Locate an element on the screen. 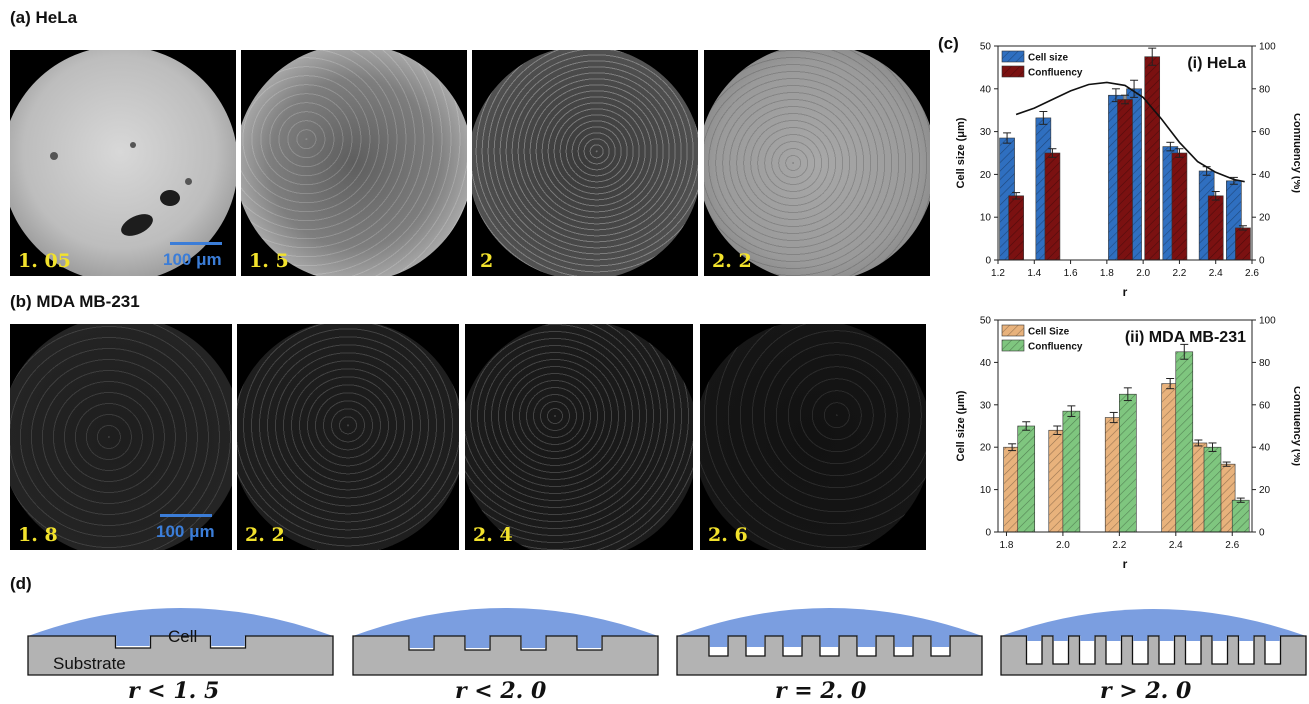 Image resolution: width=1309 pixels, height=704 pixels. hela-micrograph-3: 2 is located at coordinates (585, 163).